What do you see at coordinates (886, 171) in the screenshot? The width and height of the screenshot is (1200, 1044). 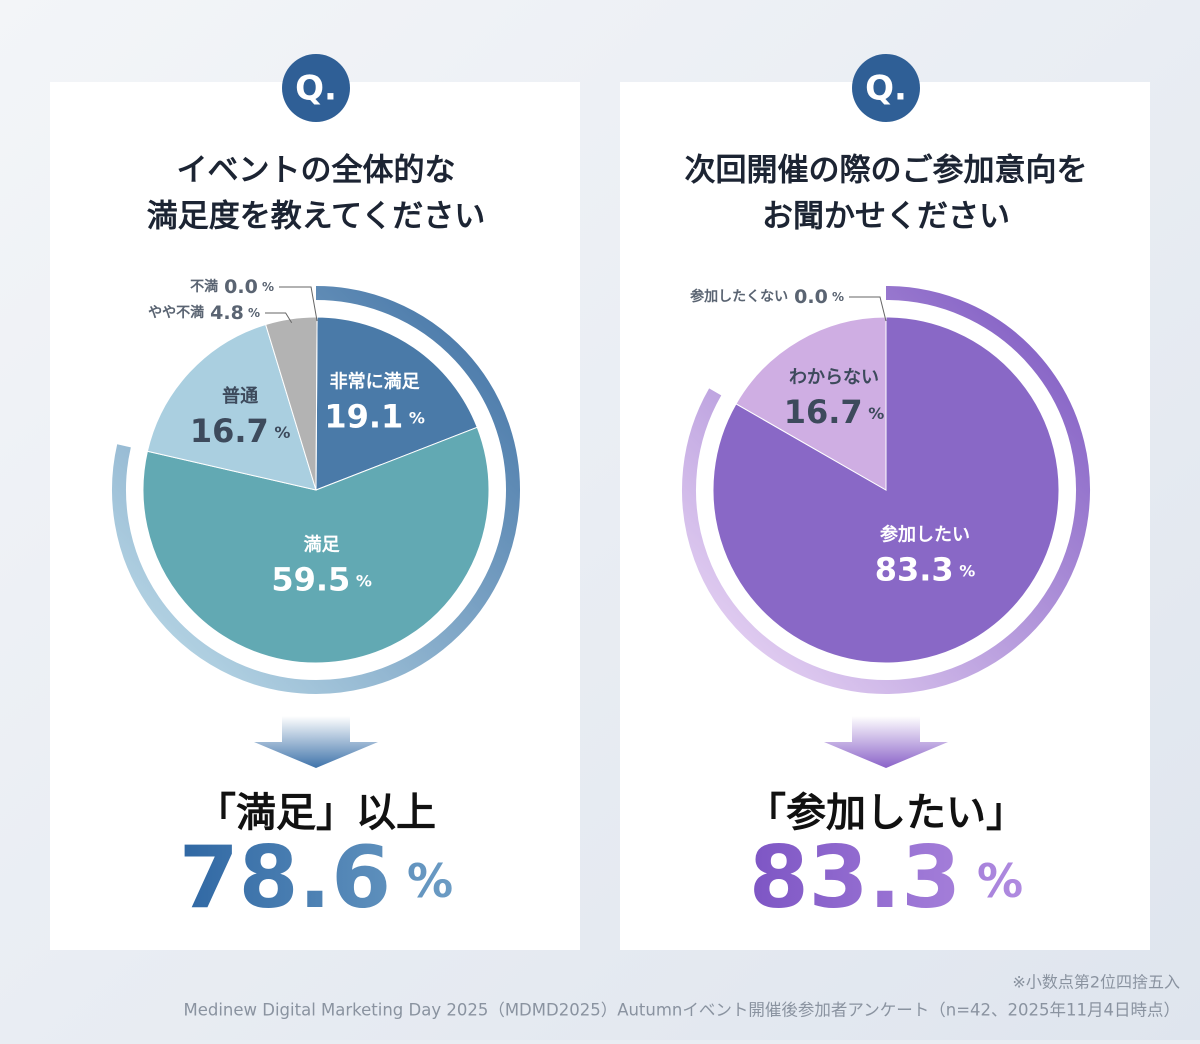 I see `title: 次回開催の際のご参加意向を` at bounding box center [886, 171].